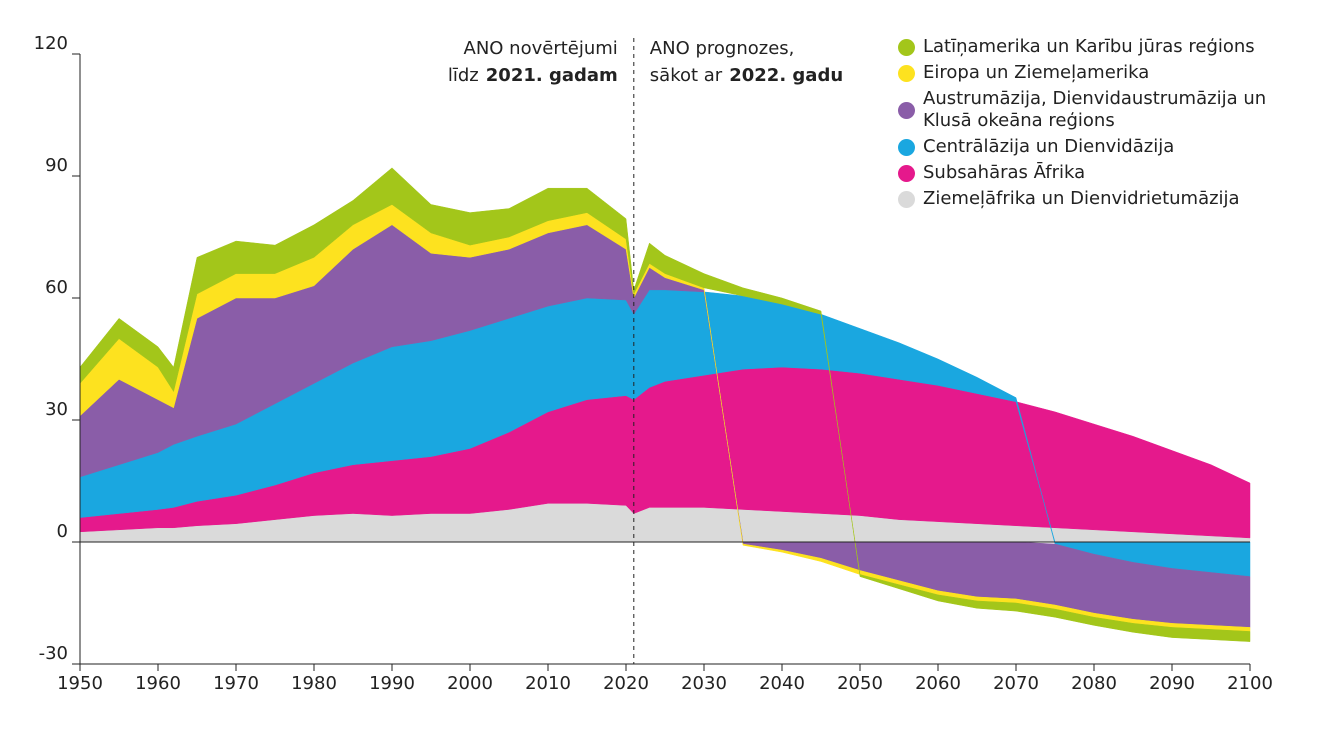 The height and width of the screenshot is (738, 1322). I want to click on x-tick-label: 2020, so click(626, 683).